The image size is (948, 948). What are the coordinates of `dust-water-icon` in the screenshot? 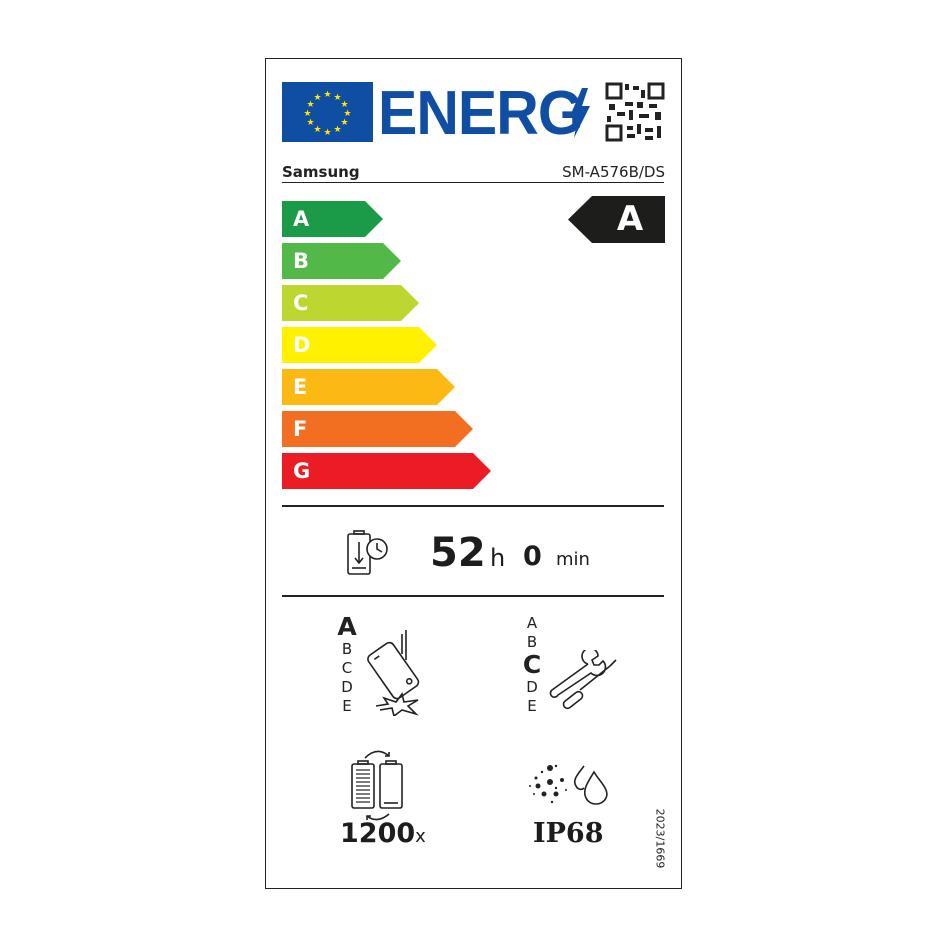 It's located at (568, 784).